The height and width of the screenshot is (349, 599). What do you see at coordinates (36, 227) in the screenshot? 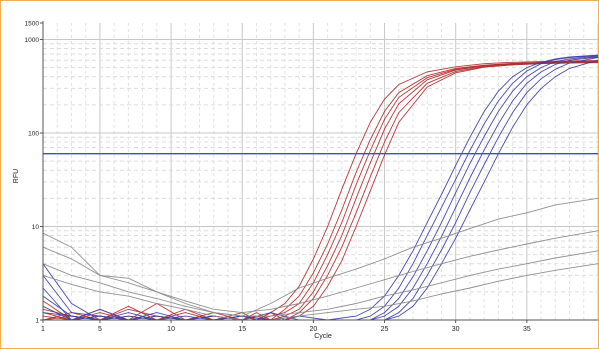
I see `y-tick-label: 10` at bounding box center [36, 227].